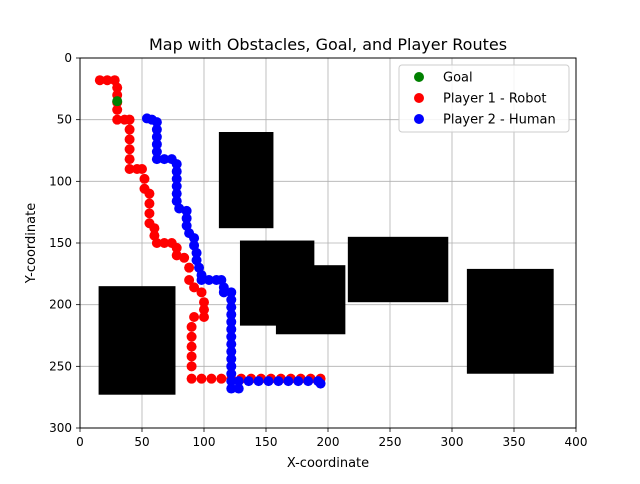 This screenshot has width=640, height=484. Describe the element at coordinates (452, 442) in the screenshot. I see `x-tick-label: 300` at that location.